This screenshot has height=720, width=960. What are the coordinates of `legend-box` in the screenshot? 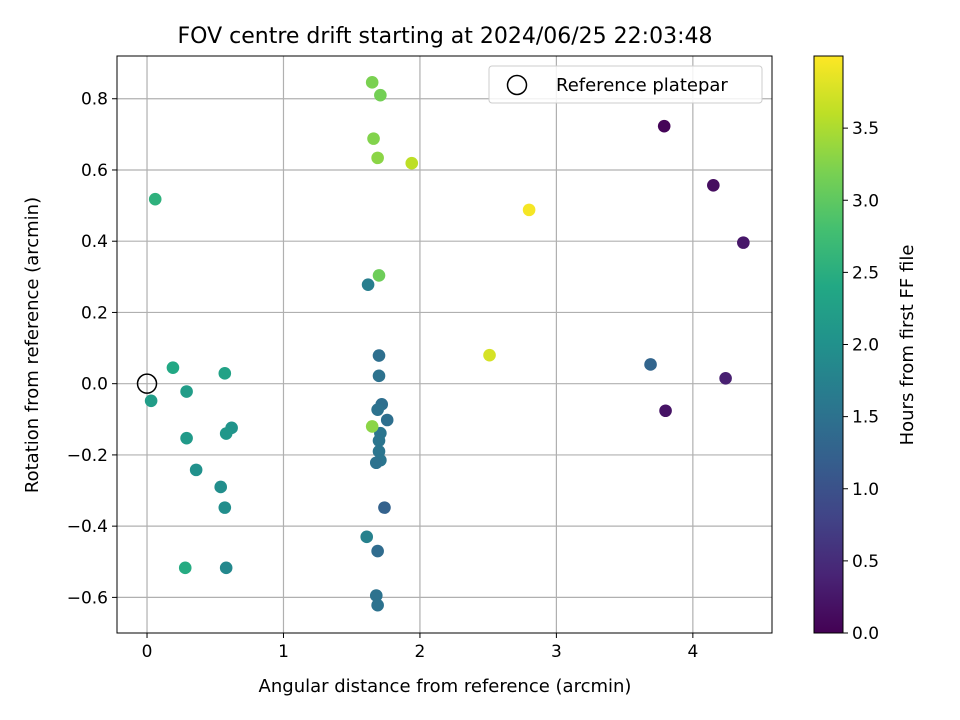 It's located at (625, 84).